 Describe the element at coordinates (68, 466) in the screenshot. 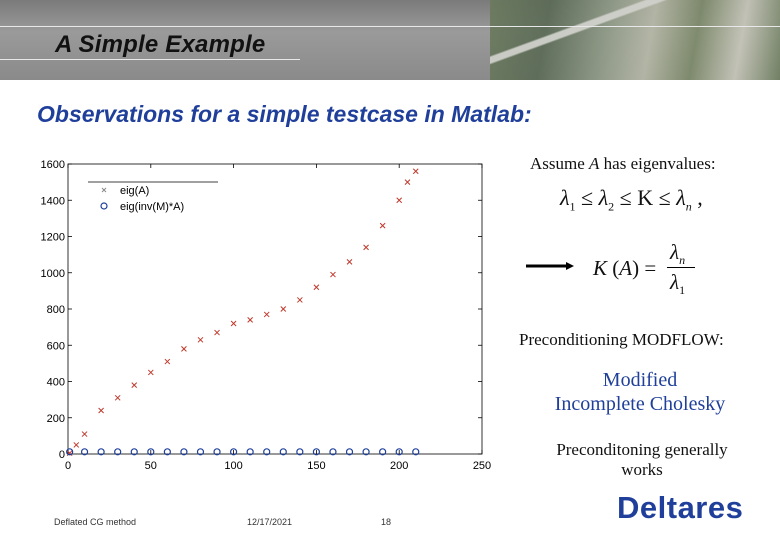

I see `x-tick-label: 0` at that location.